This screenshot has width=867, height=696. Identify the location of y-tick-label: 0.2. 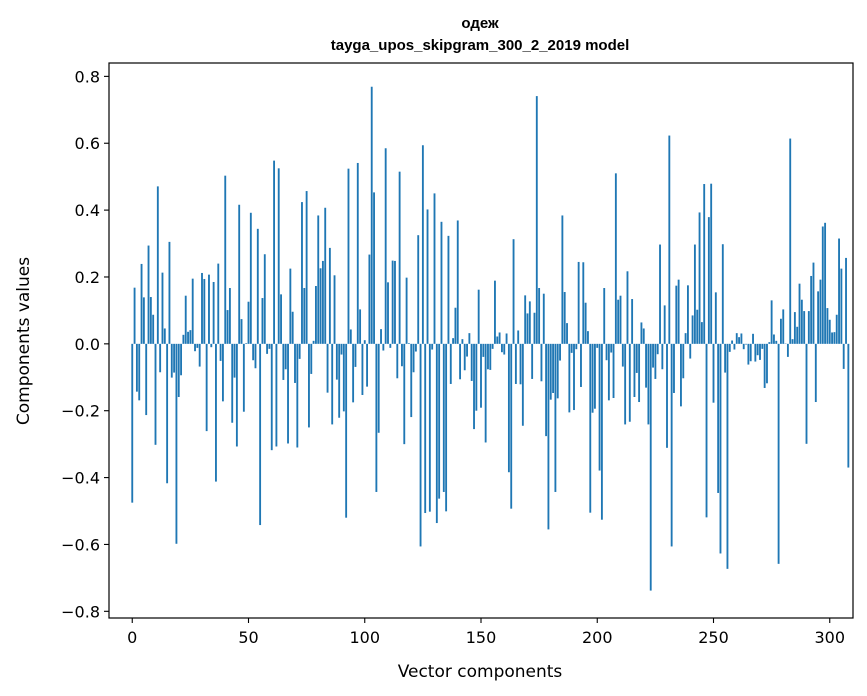
(87, 277).